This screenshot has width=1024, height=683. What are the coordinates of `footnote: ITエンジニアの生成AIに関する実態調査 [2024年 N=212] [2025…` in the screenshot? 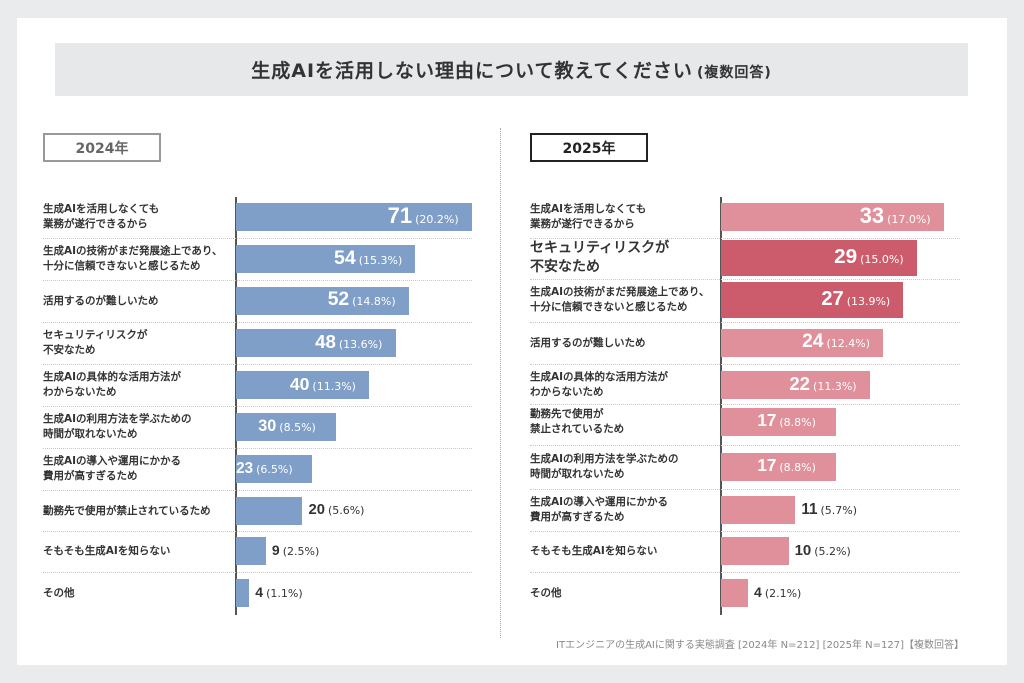 It's located at (760, 645).